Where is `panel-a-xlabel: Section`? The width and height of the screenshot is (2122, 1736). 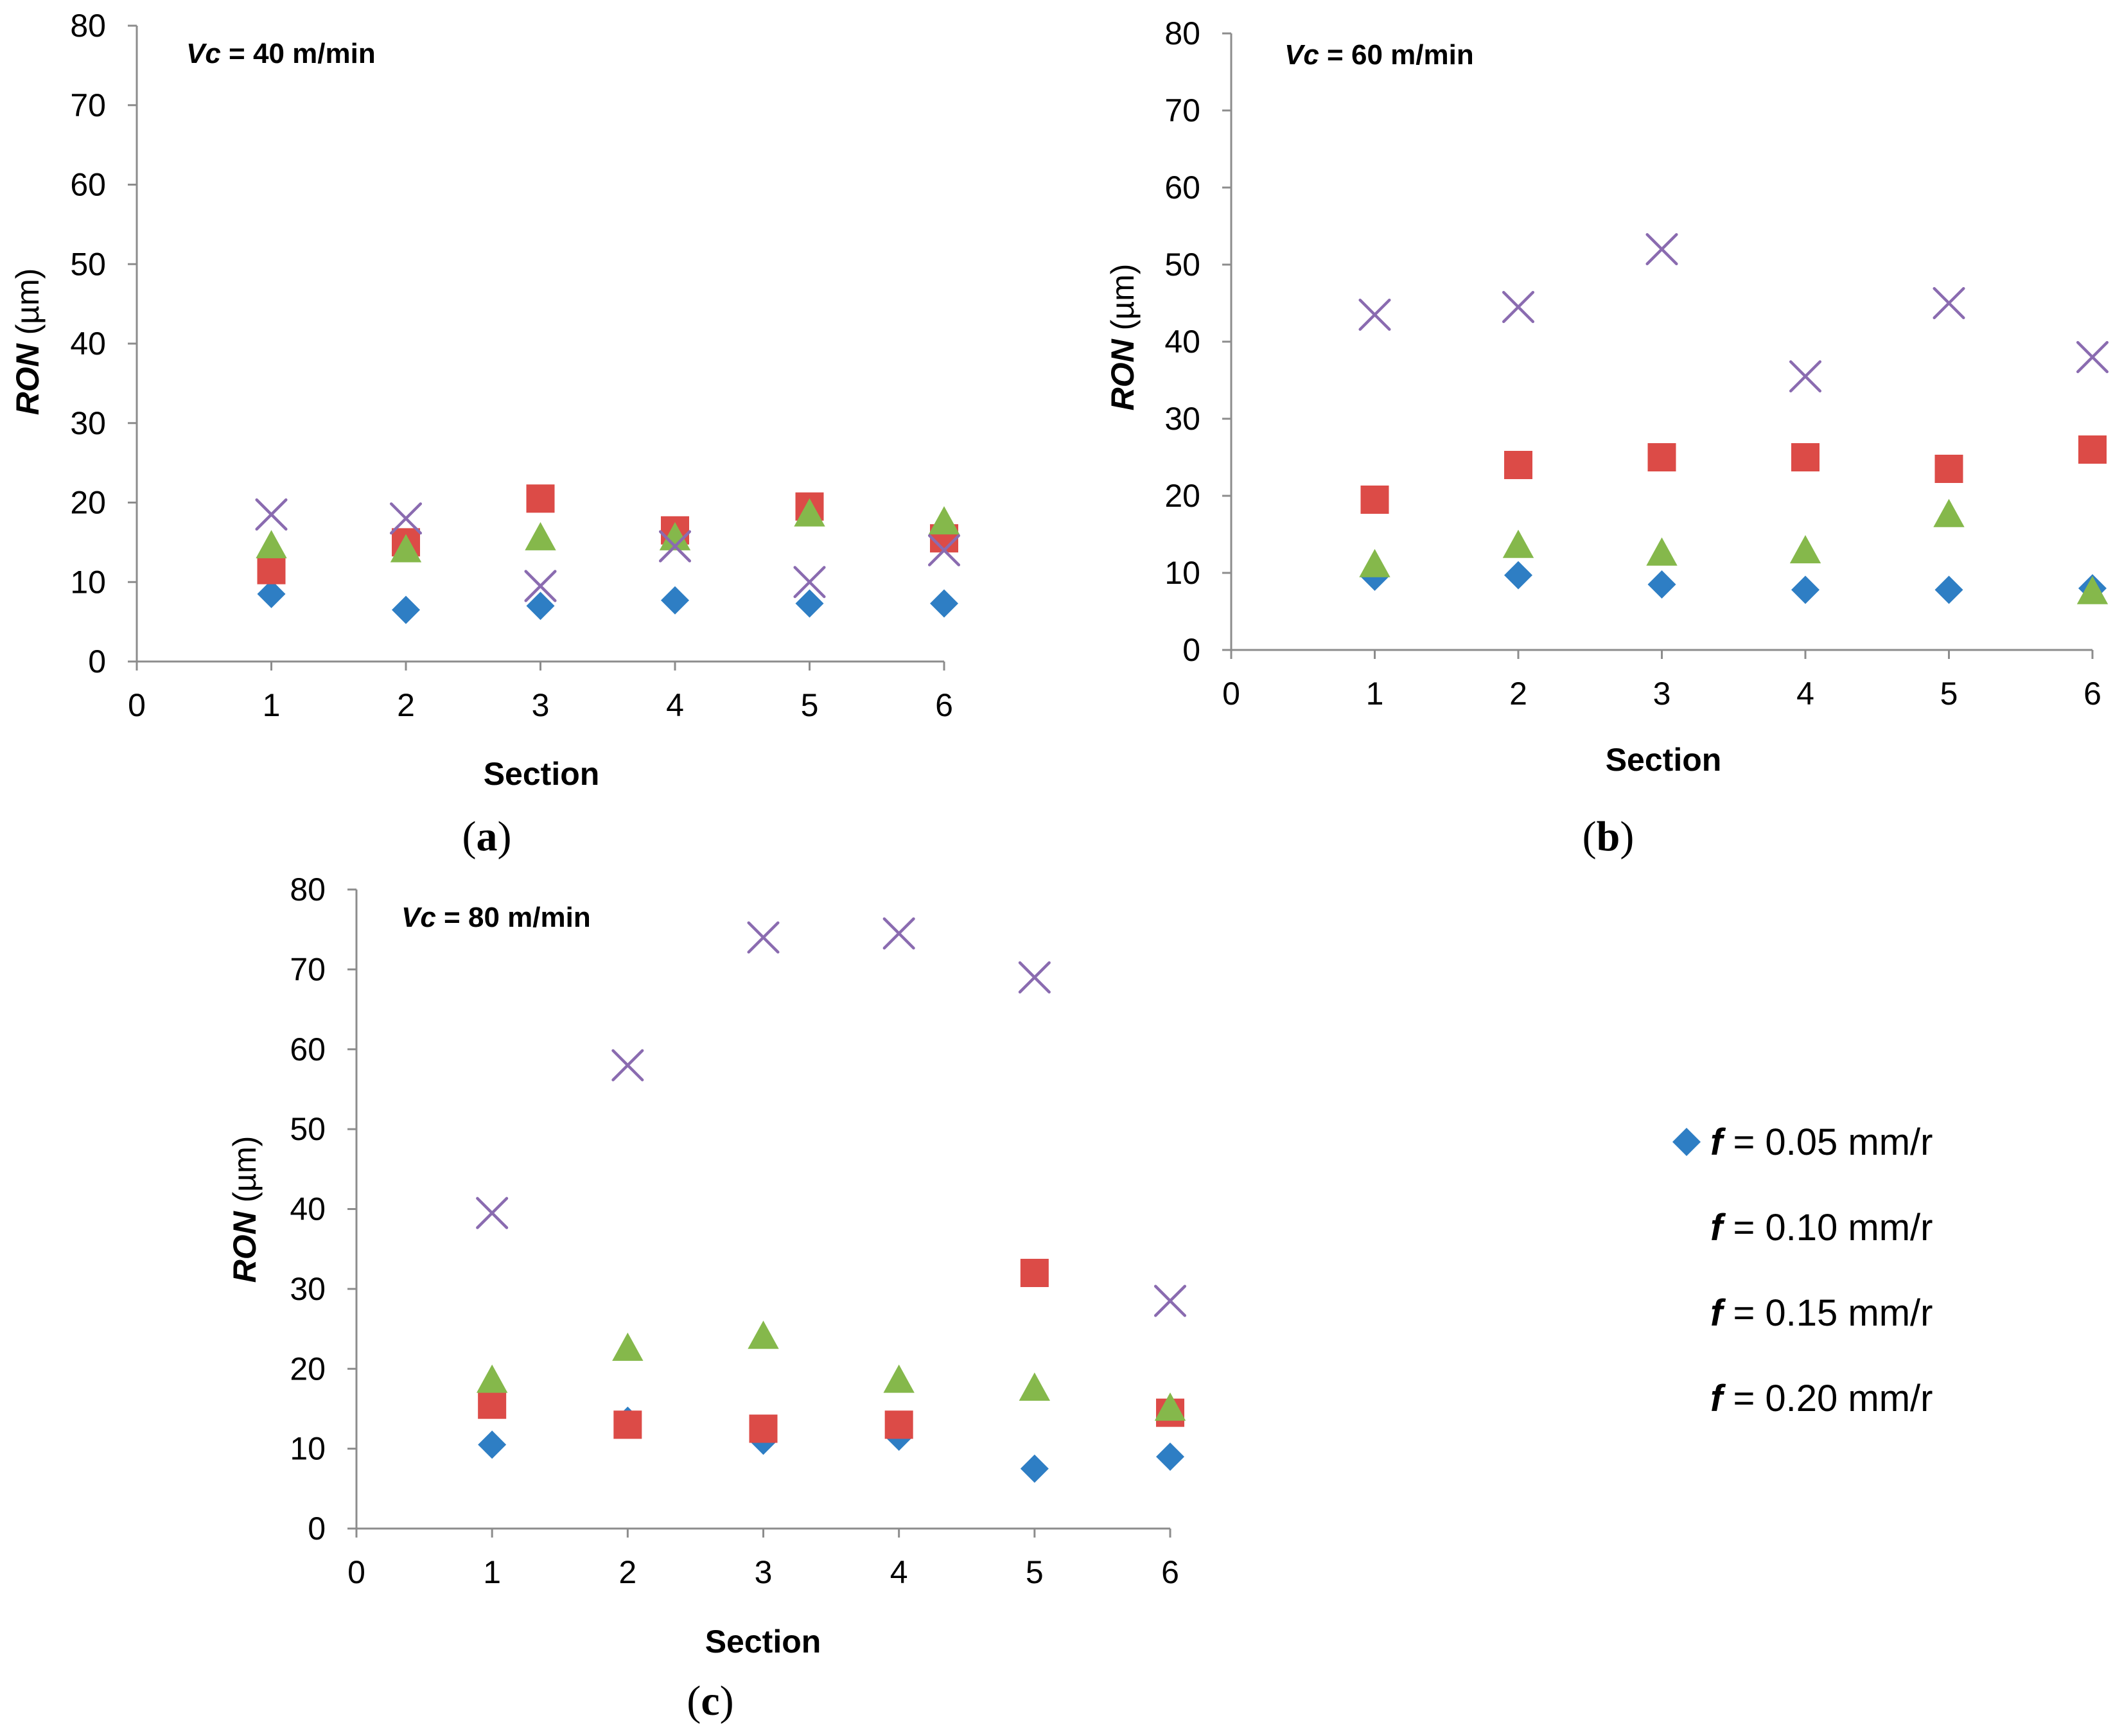 panel-a-xlabel: Section is located at coordinates (542, 774).